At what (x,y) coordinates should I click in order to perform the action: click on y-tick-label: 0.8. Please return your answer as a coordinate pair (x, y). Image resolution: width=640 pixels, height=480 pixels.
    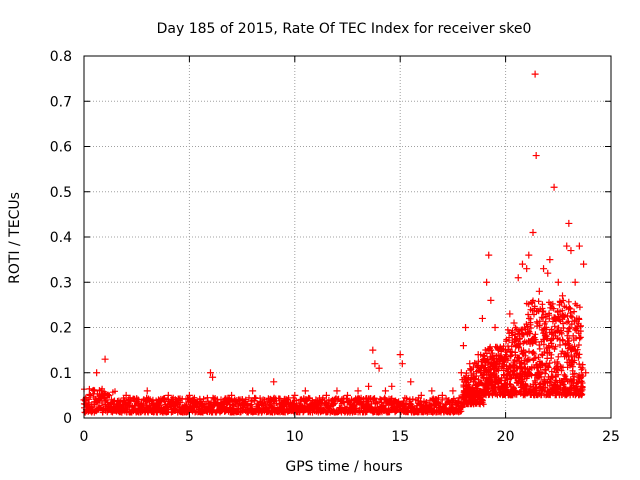
    Looking at the image, I should click on (61, 57).